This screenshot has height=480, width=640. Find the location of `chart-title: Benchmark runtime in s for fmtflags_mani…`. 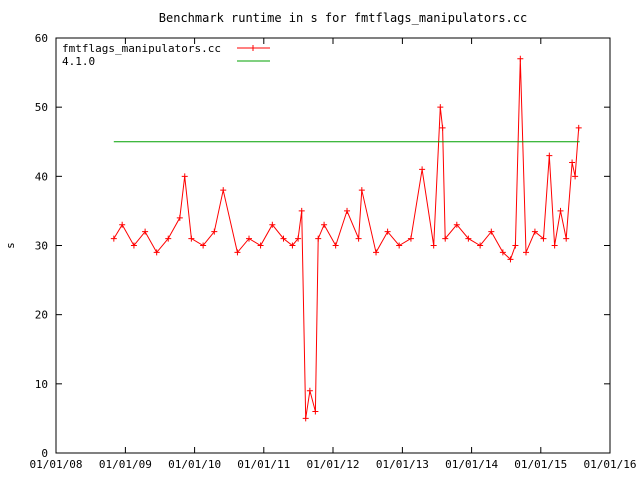

chart-title: Benchmark runtime in s for fmtflags_mani… is located at coordinates (343, 18).